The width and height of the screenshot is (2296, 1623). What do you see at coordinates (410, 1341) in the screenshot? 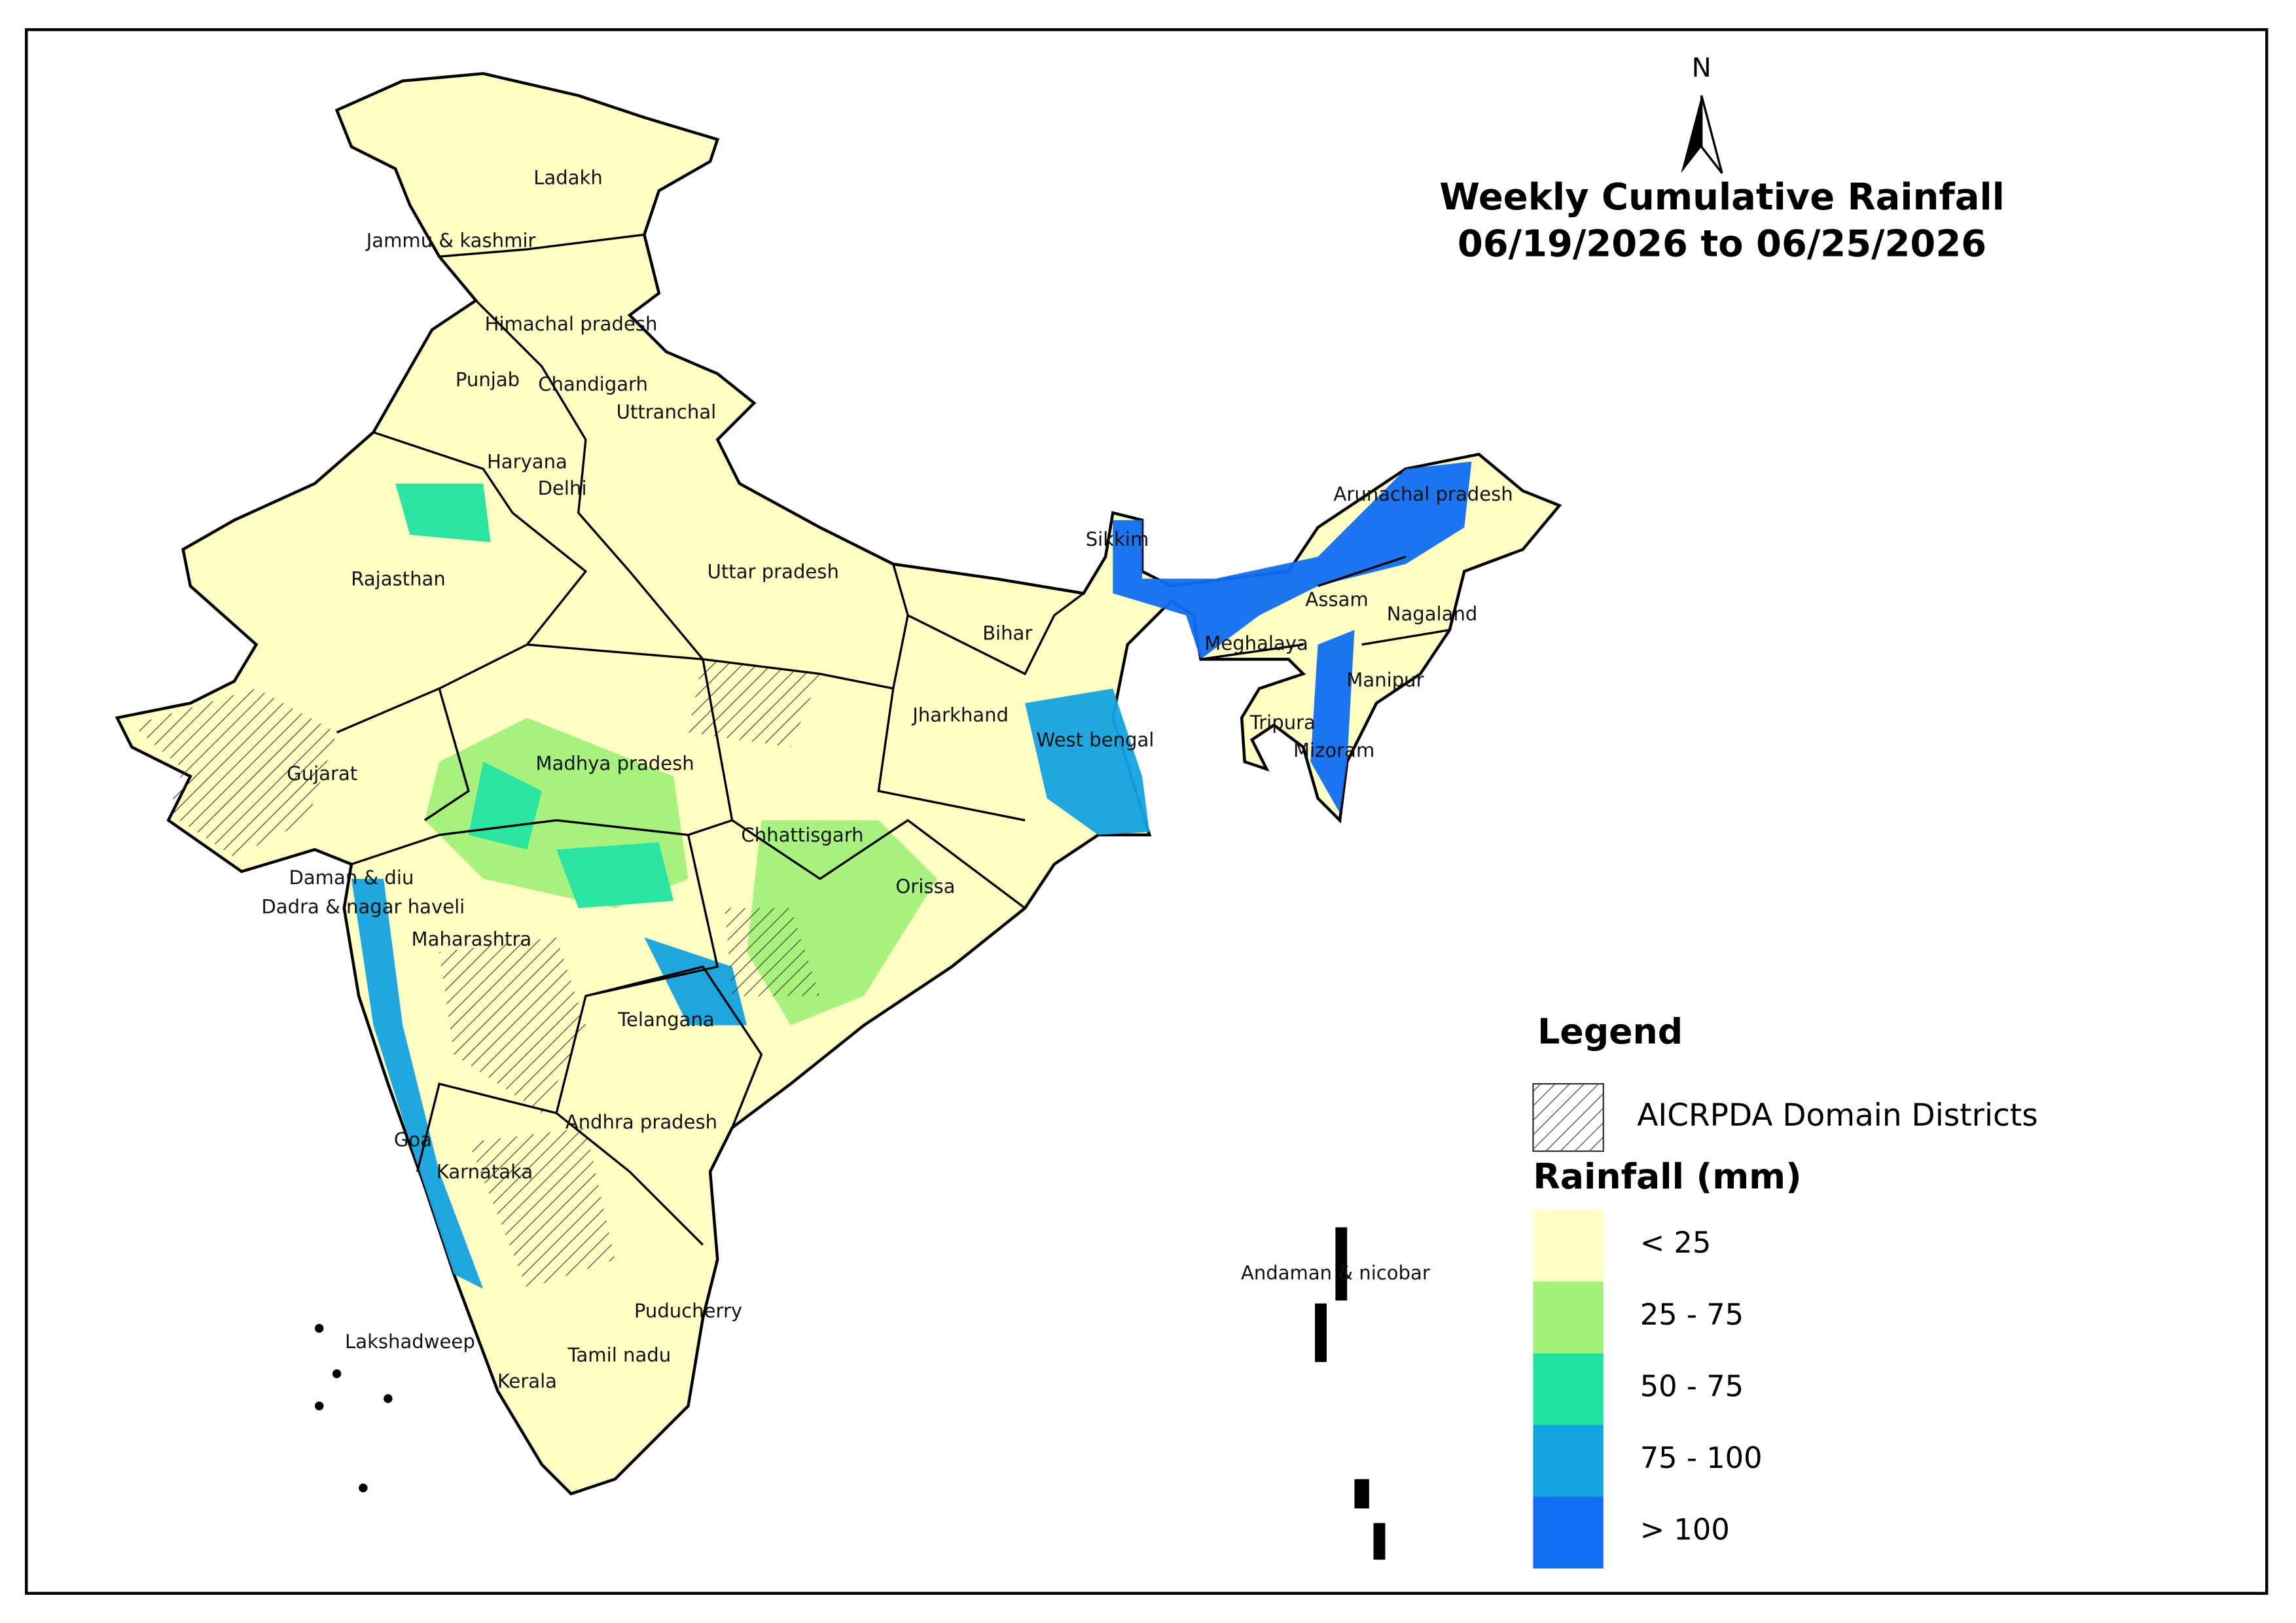
I see `region-label: Lakshadweep` at bounding box center [410, 1341].